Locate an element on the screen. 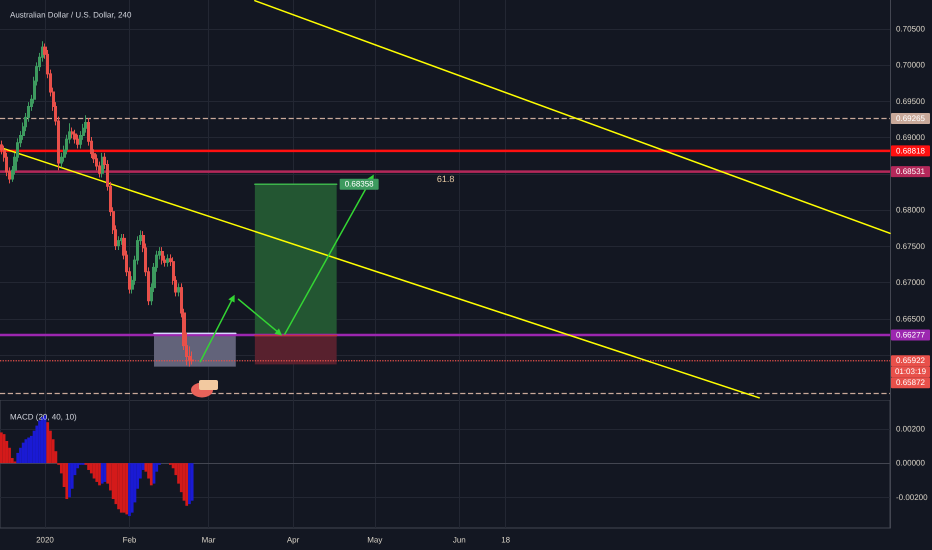 The height and width of the screenshot is (550, 932). y-tick-label: 0.67000 is located at coordinates (911, 283).